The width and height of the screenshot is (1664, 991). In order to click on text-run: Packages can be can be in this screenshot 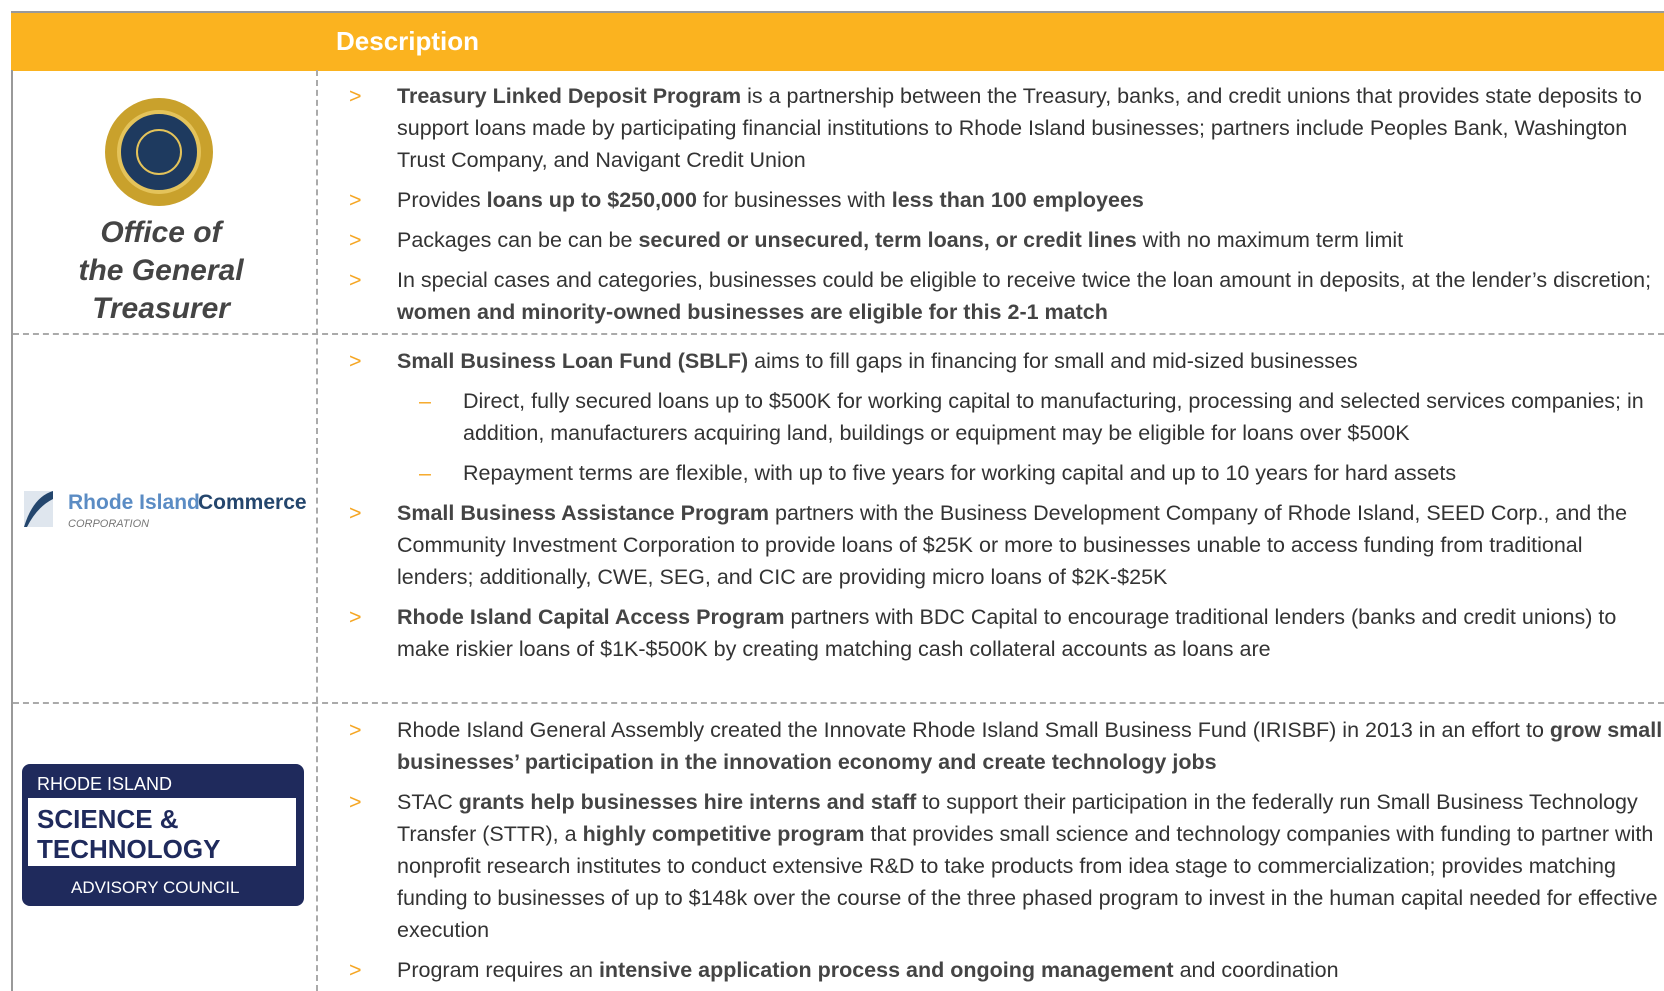, I will do `click(518, 240)`.